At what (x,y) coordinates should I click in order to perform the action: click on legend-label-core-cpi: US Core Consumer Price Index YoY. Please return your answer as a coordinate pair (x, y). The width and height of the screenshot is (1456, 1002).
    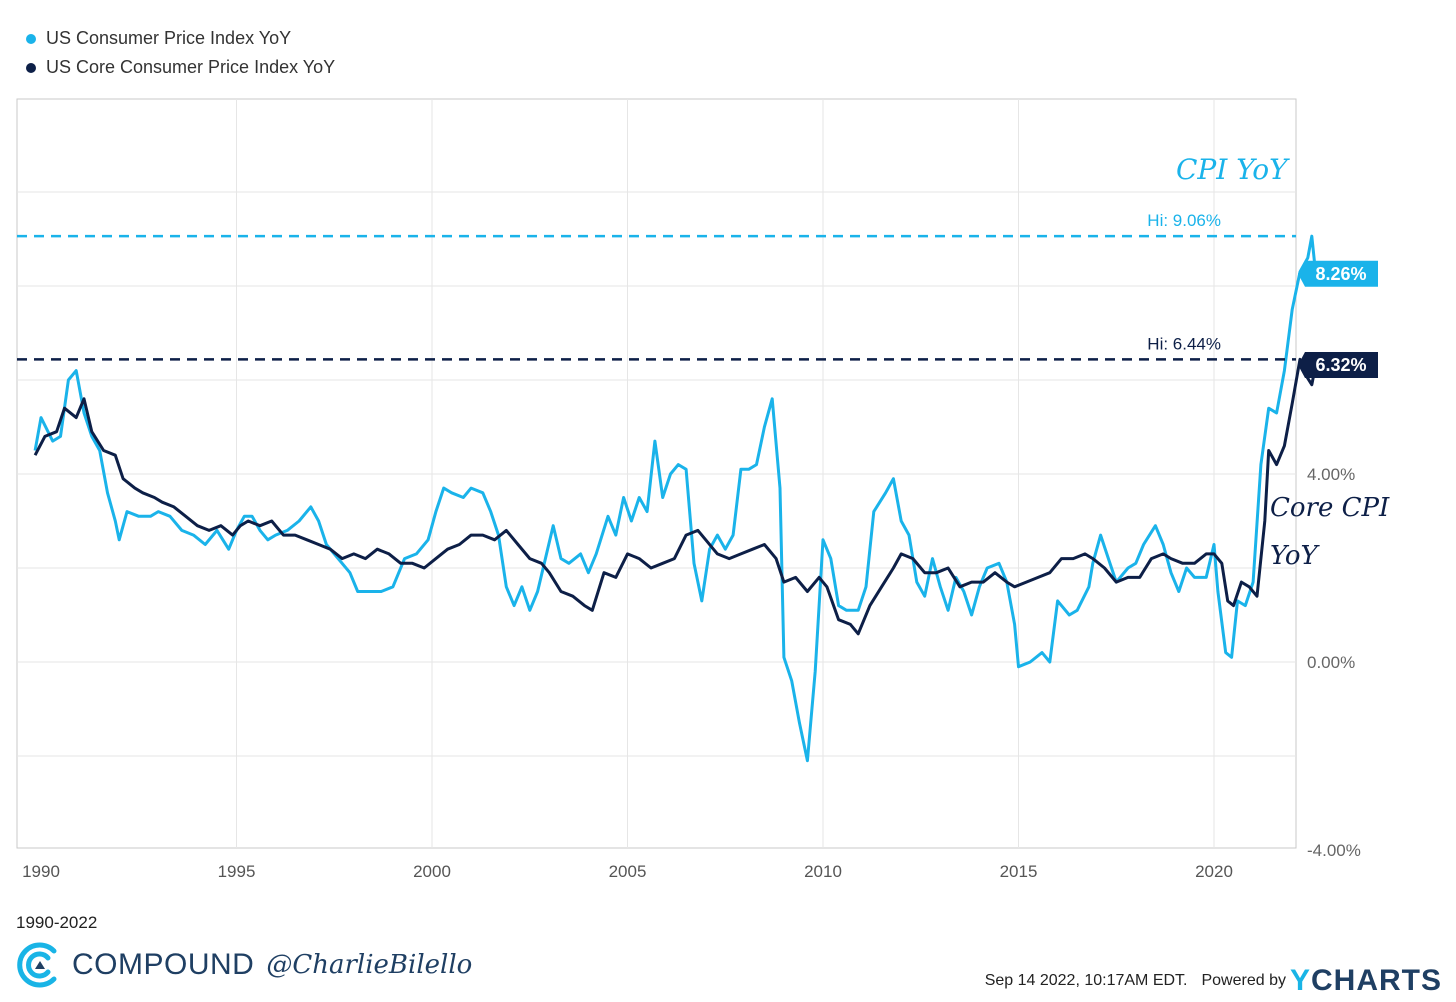
    Looking at the image, I should click on (191, 67).